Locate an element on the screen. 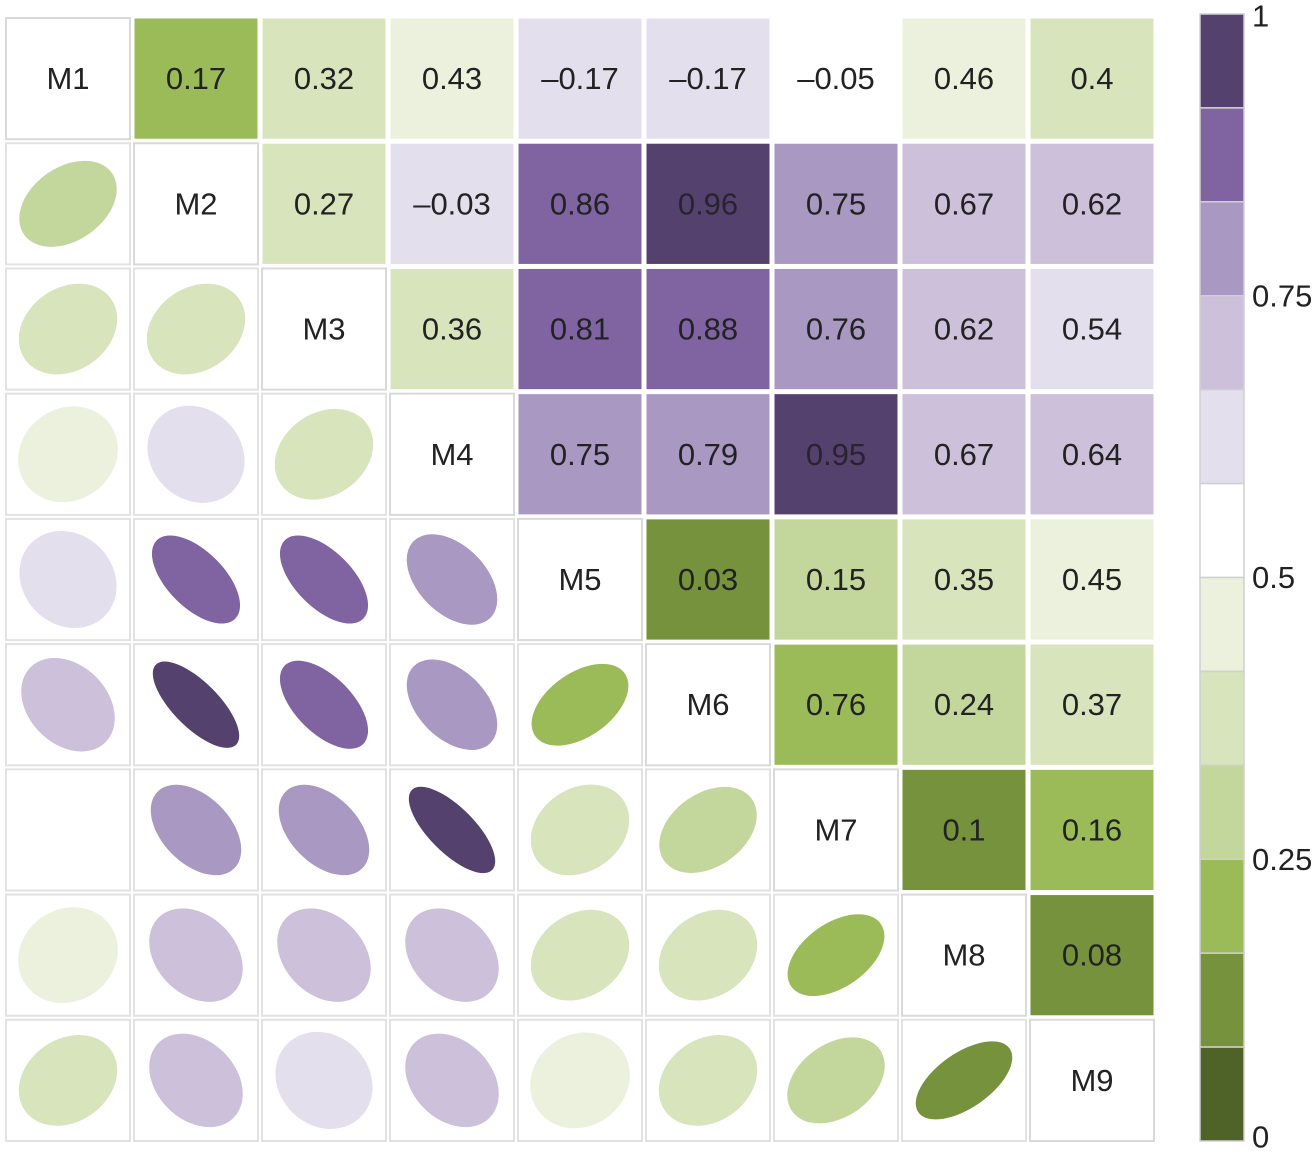 The image size is (1316, 1153). value-label-3-9: 0.54 is located at coordinates (1092, 329).